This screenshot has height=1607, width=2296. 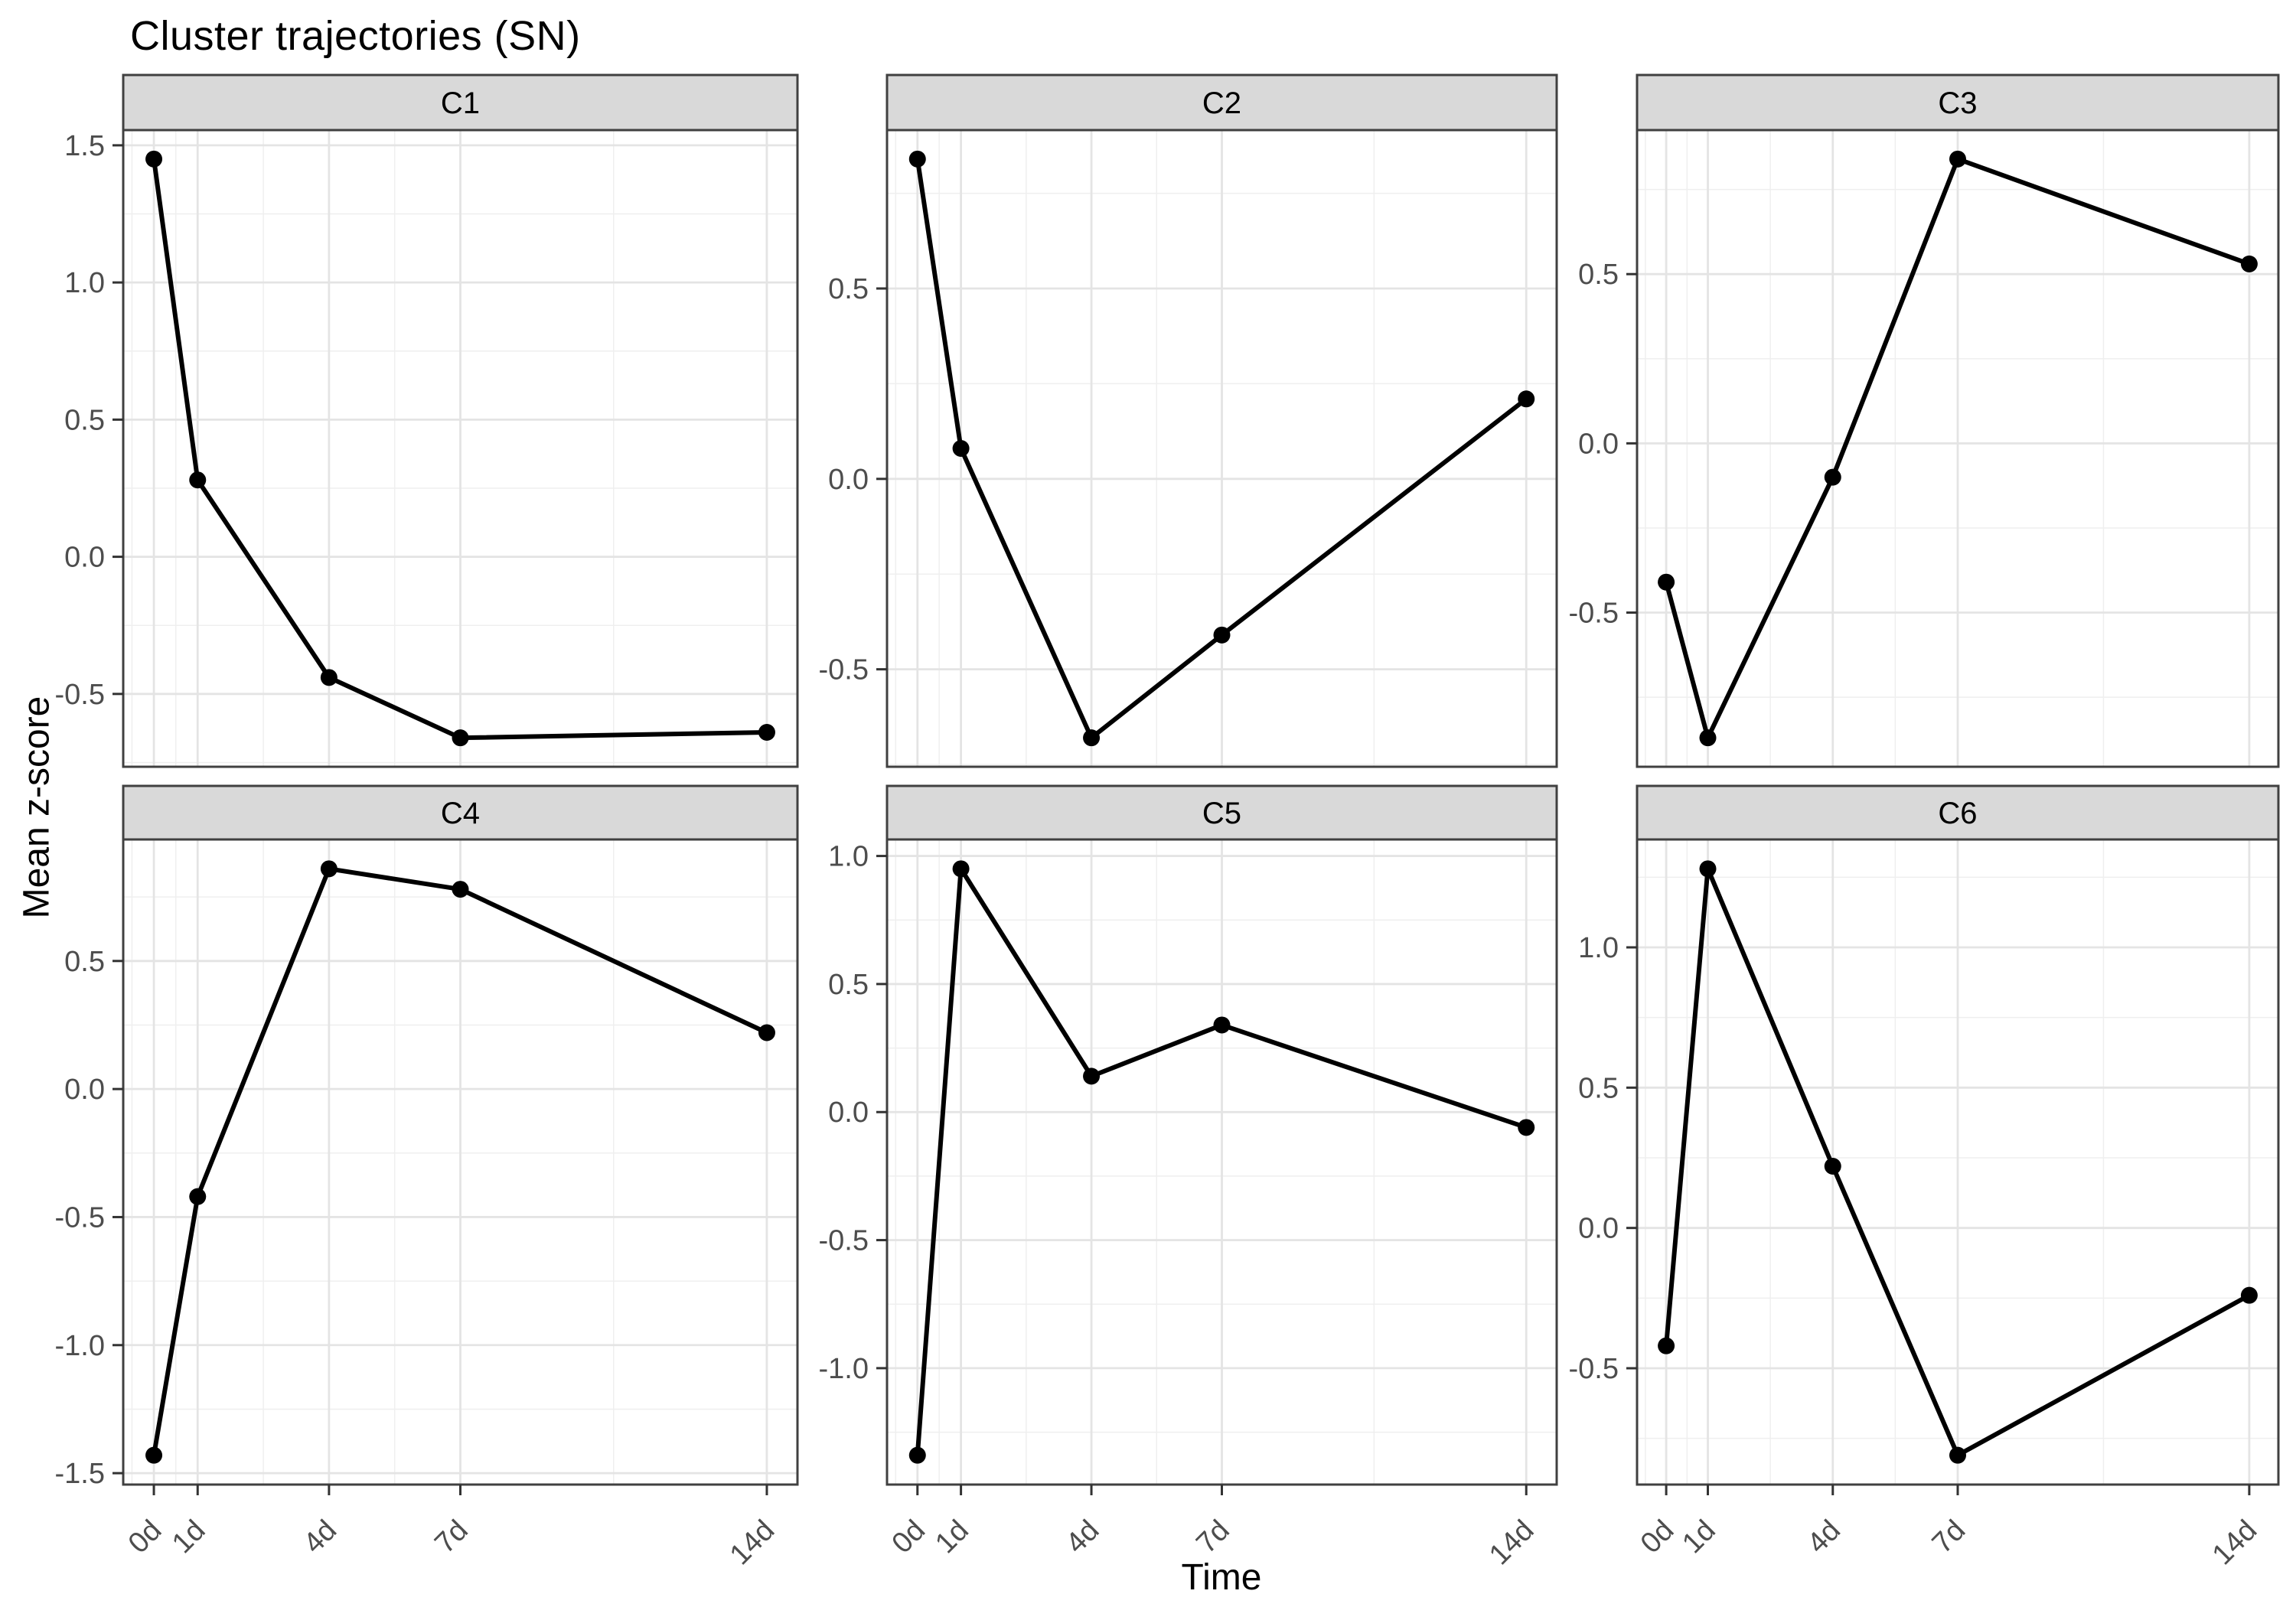 I want to click on facet-strip-label: C4, so click(x=460, y=814).